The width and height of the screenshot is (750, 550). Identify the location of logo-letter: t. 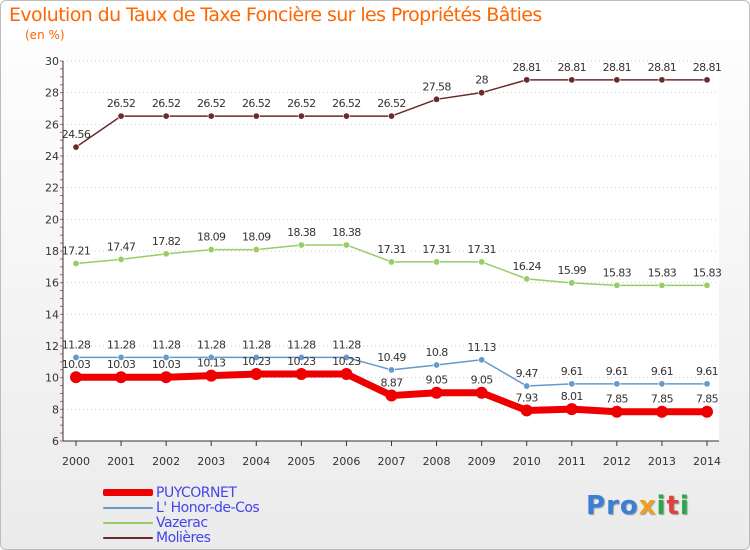
(673, 506).